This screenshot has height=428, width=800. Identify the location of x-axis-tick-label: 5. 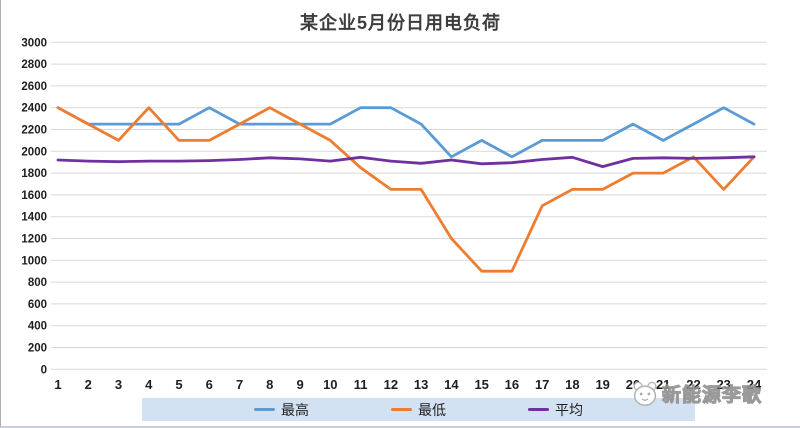
(178, 384).